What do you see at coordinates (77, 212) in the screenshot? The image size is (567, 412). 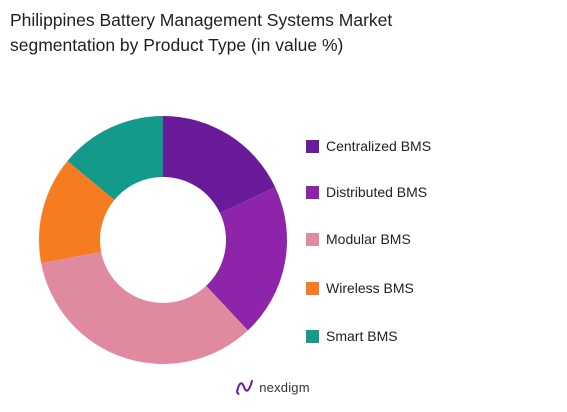 I see `donut-slice-wireless-bms` at bounding box center [77, 212].